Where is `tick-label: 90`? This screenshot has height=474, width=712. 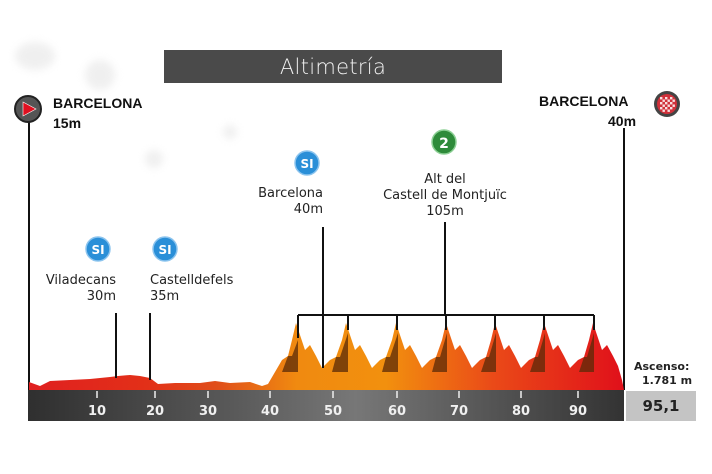 tick-label: 90 is located at coordinates (578, 411).